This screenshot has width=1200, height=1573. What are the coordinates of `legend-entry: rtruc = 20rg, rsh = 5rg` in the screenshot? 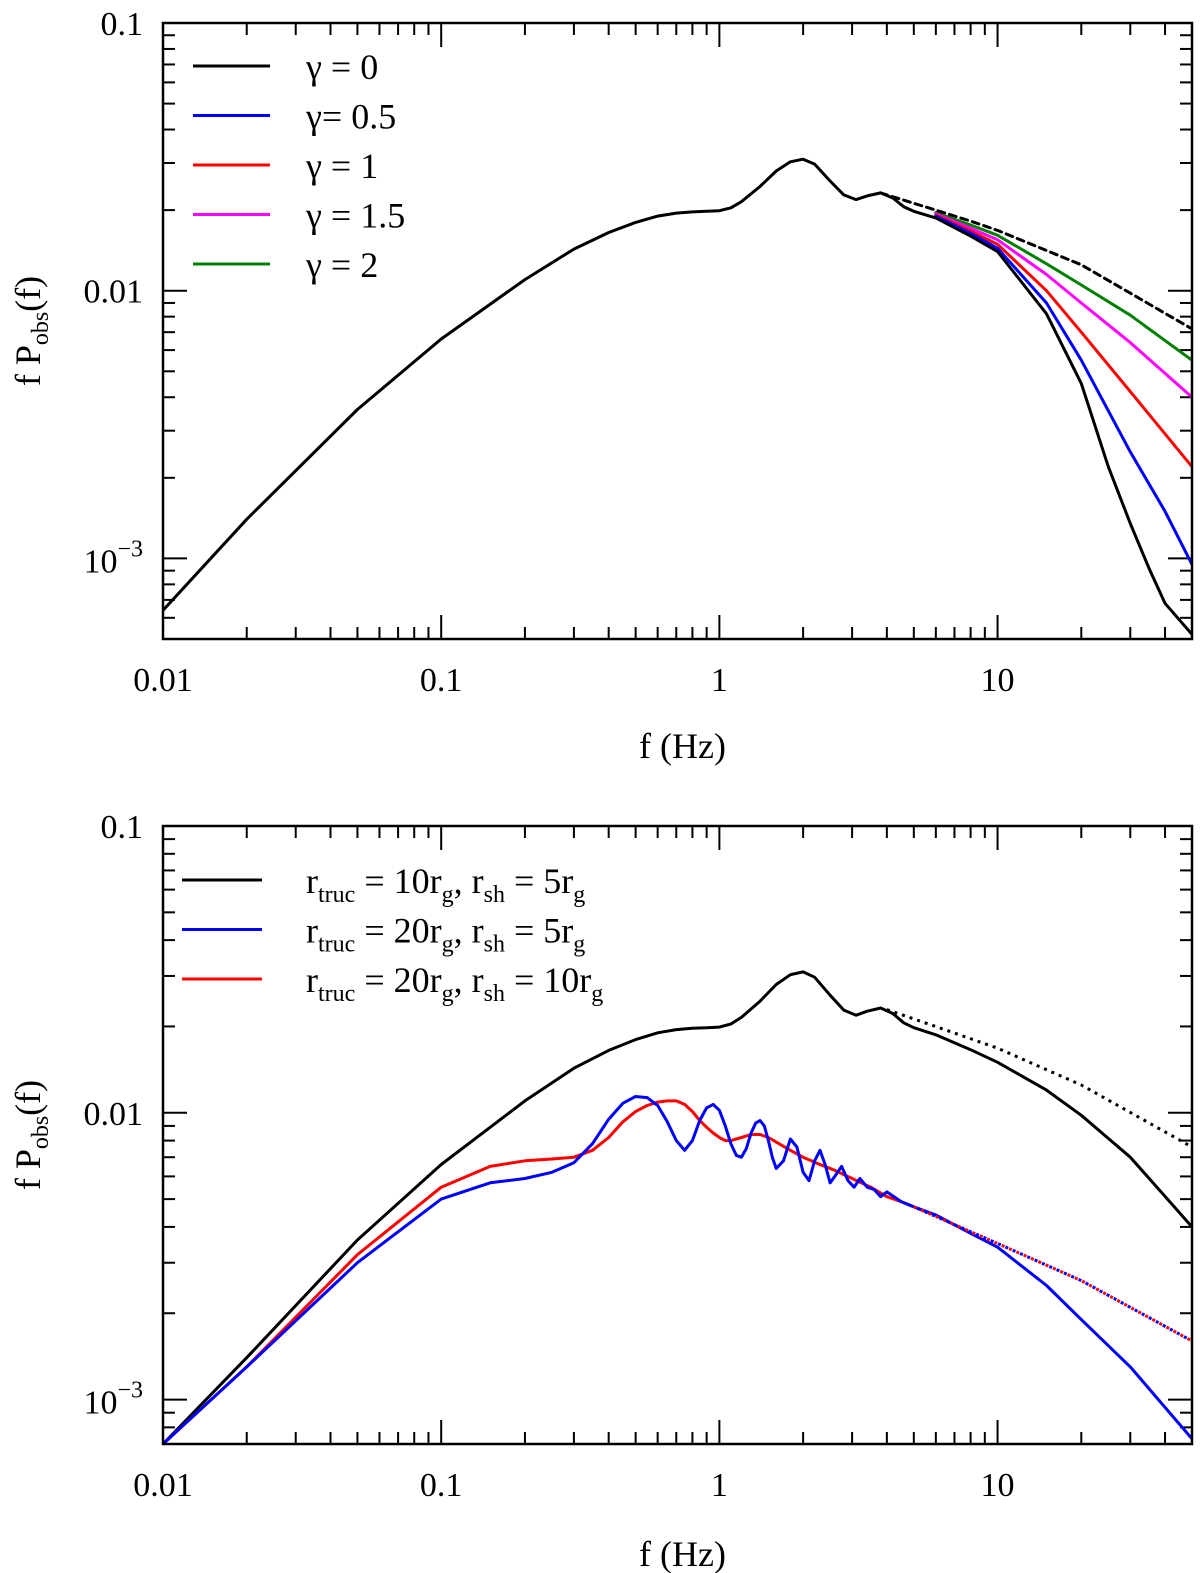 It's located at (445, 934).